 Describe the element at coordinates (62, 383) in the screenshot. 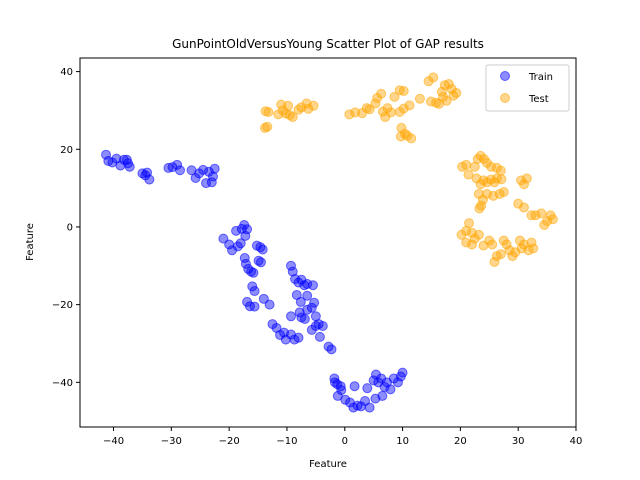

I see `y-tick-label: −40` at that location.